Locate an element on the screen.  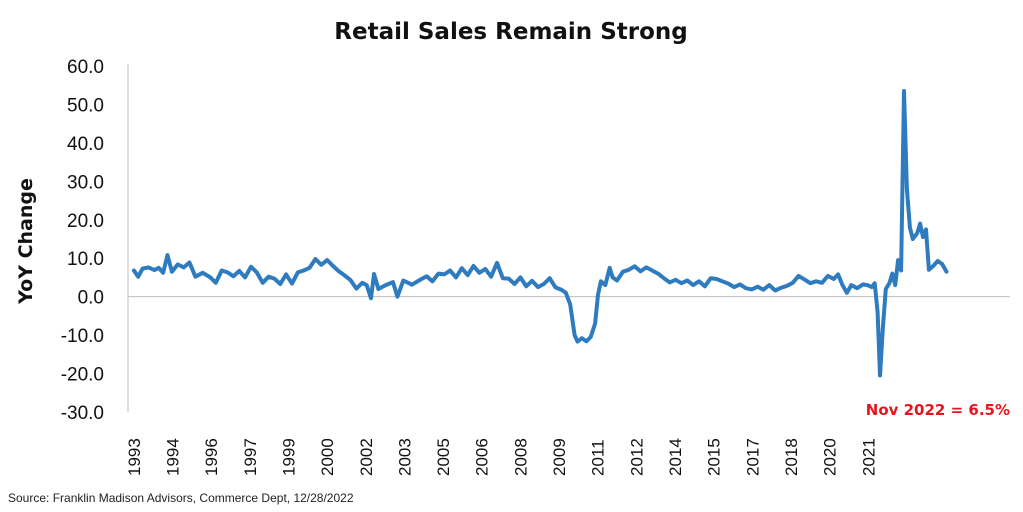
y-tick-label: 40.0 is located at coordinates (85, 144).